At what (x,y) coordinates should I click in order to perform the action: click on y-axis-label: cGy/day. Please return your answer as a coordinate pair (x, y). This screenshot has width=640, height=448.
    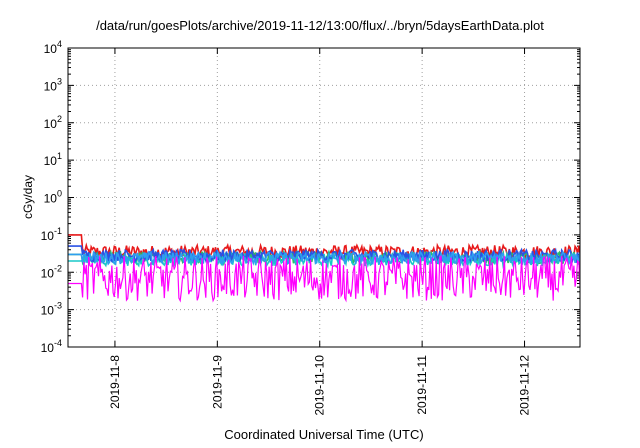
    Looking at the image, I should click on (28, 197).